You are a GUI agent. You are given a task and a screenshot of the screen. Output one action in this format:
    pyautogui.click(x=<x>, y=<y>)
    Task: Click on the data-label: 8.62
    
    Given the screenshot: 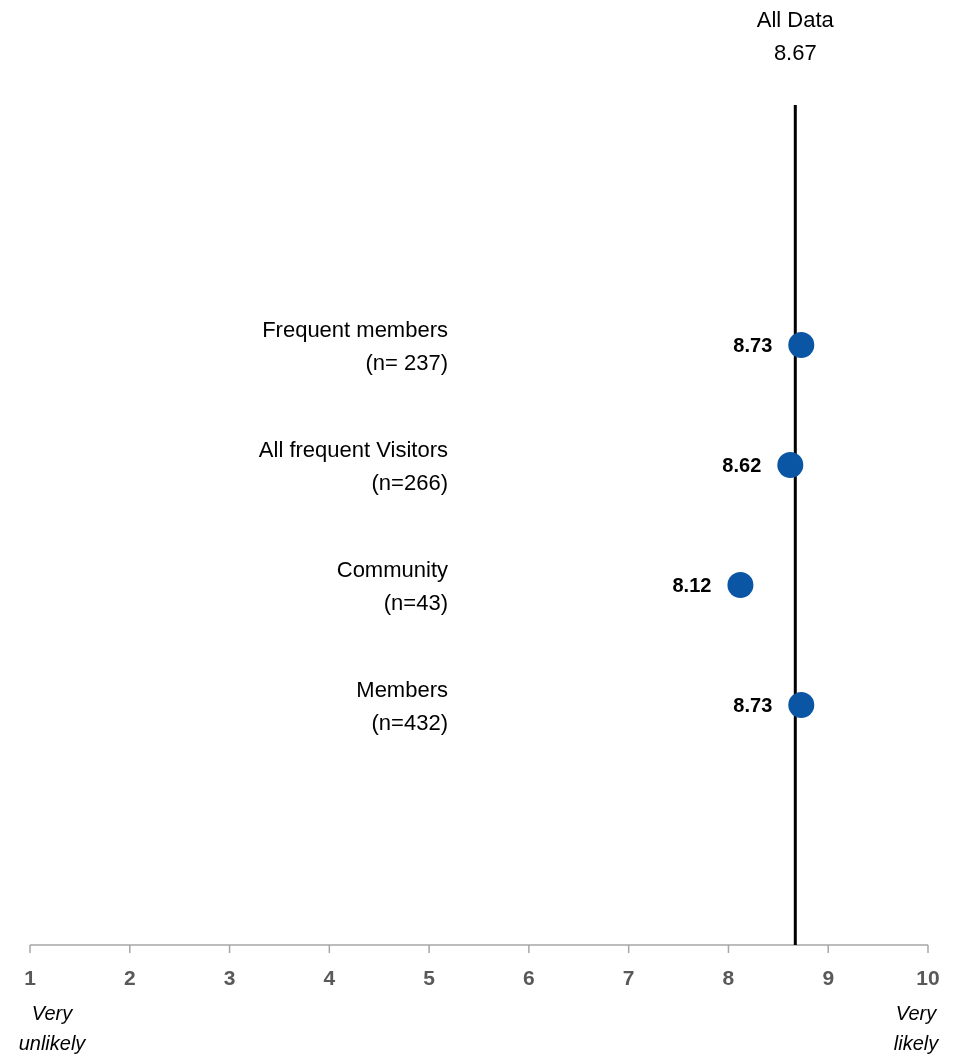 What is the action you would take?
    pyautogui.click(x=742, y=465)
    